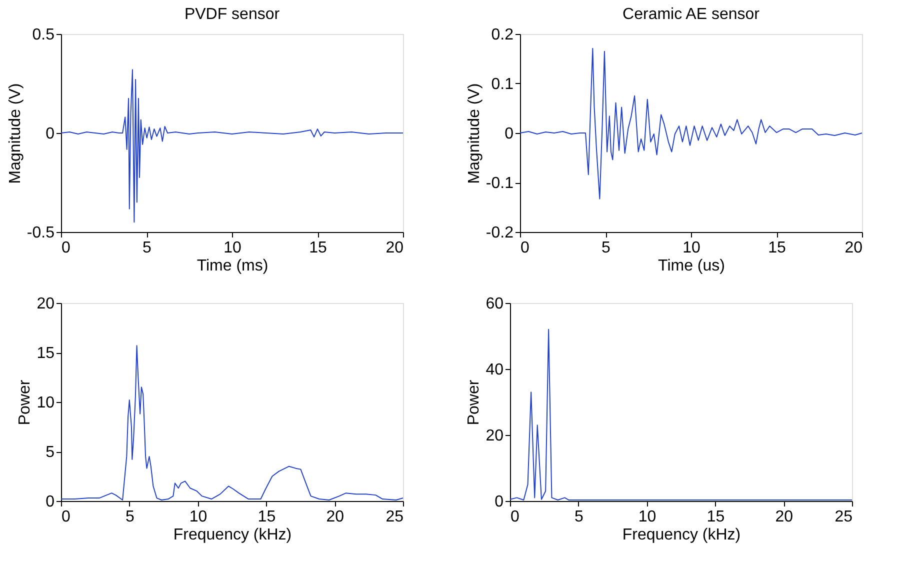  What do you see at coordinates (691, 14) in the screenshot?
I see `chart-title: Ceramic AE sensor` at bounding box center [691, 14].